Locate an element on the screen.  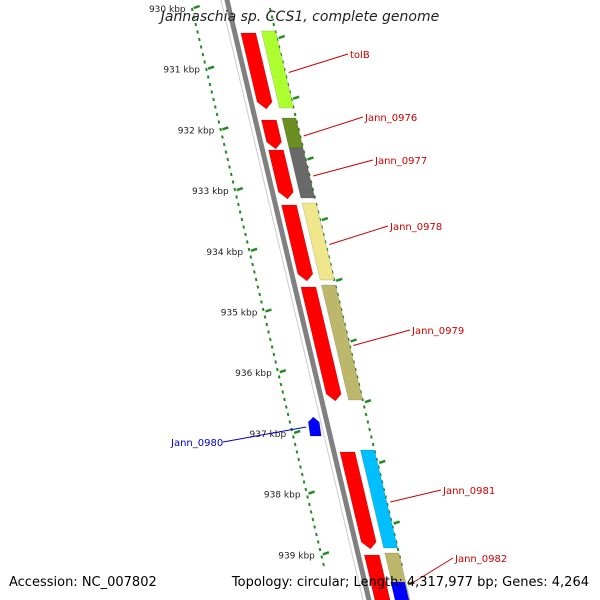
tick-label: 938 kbp is located at coordinates (282, 496).